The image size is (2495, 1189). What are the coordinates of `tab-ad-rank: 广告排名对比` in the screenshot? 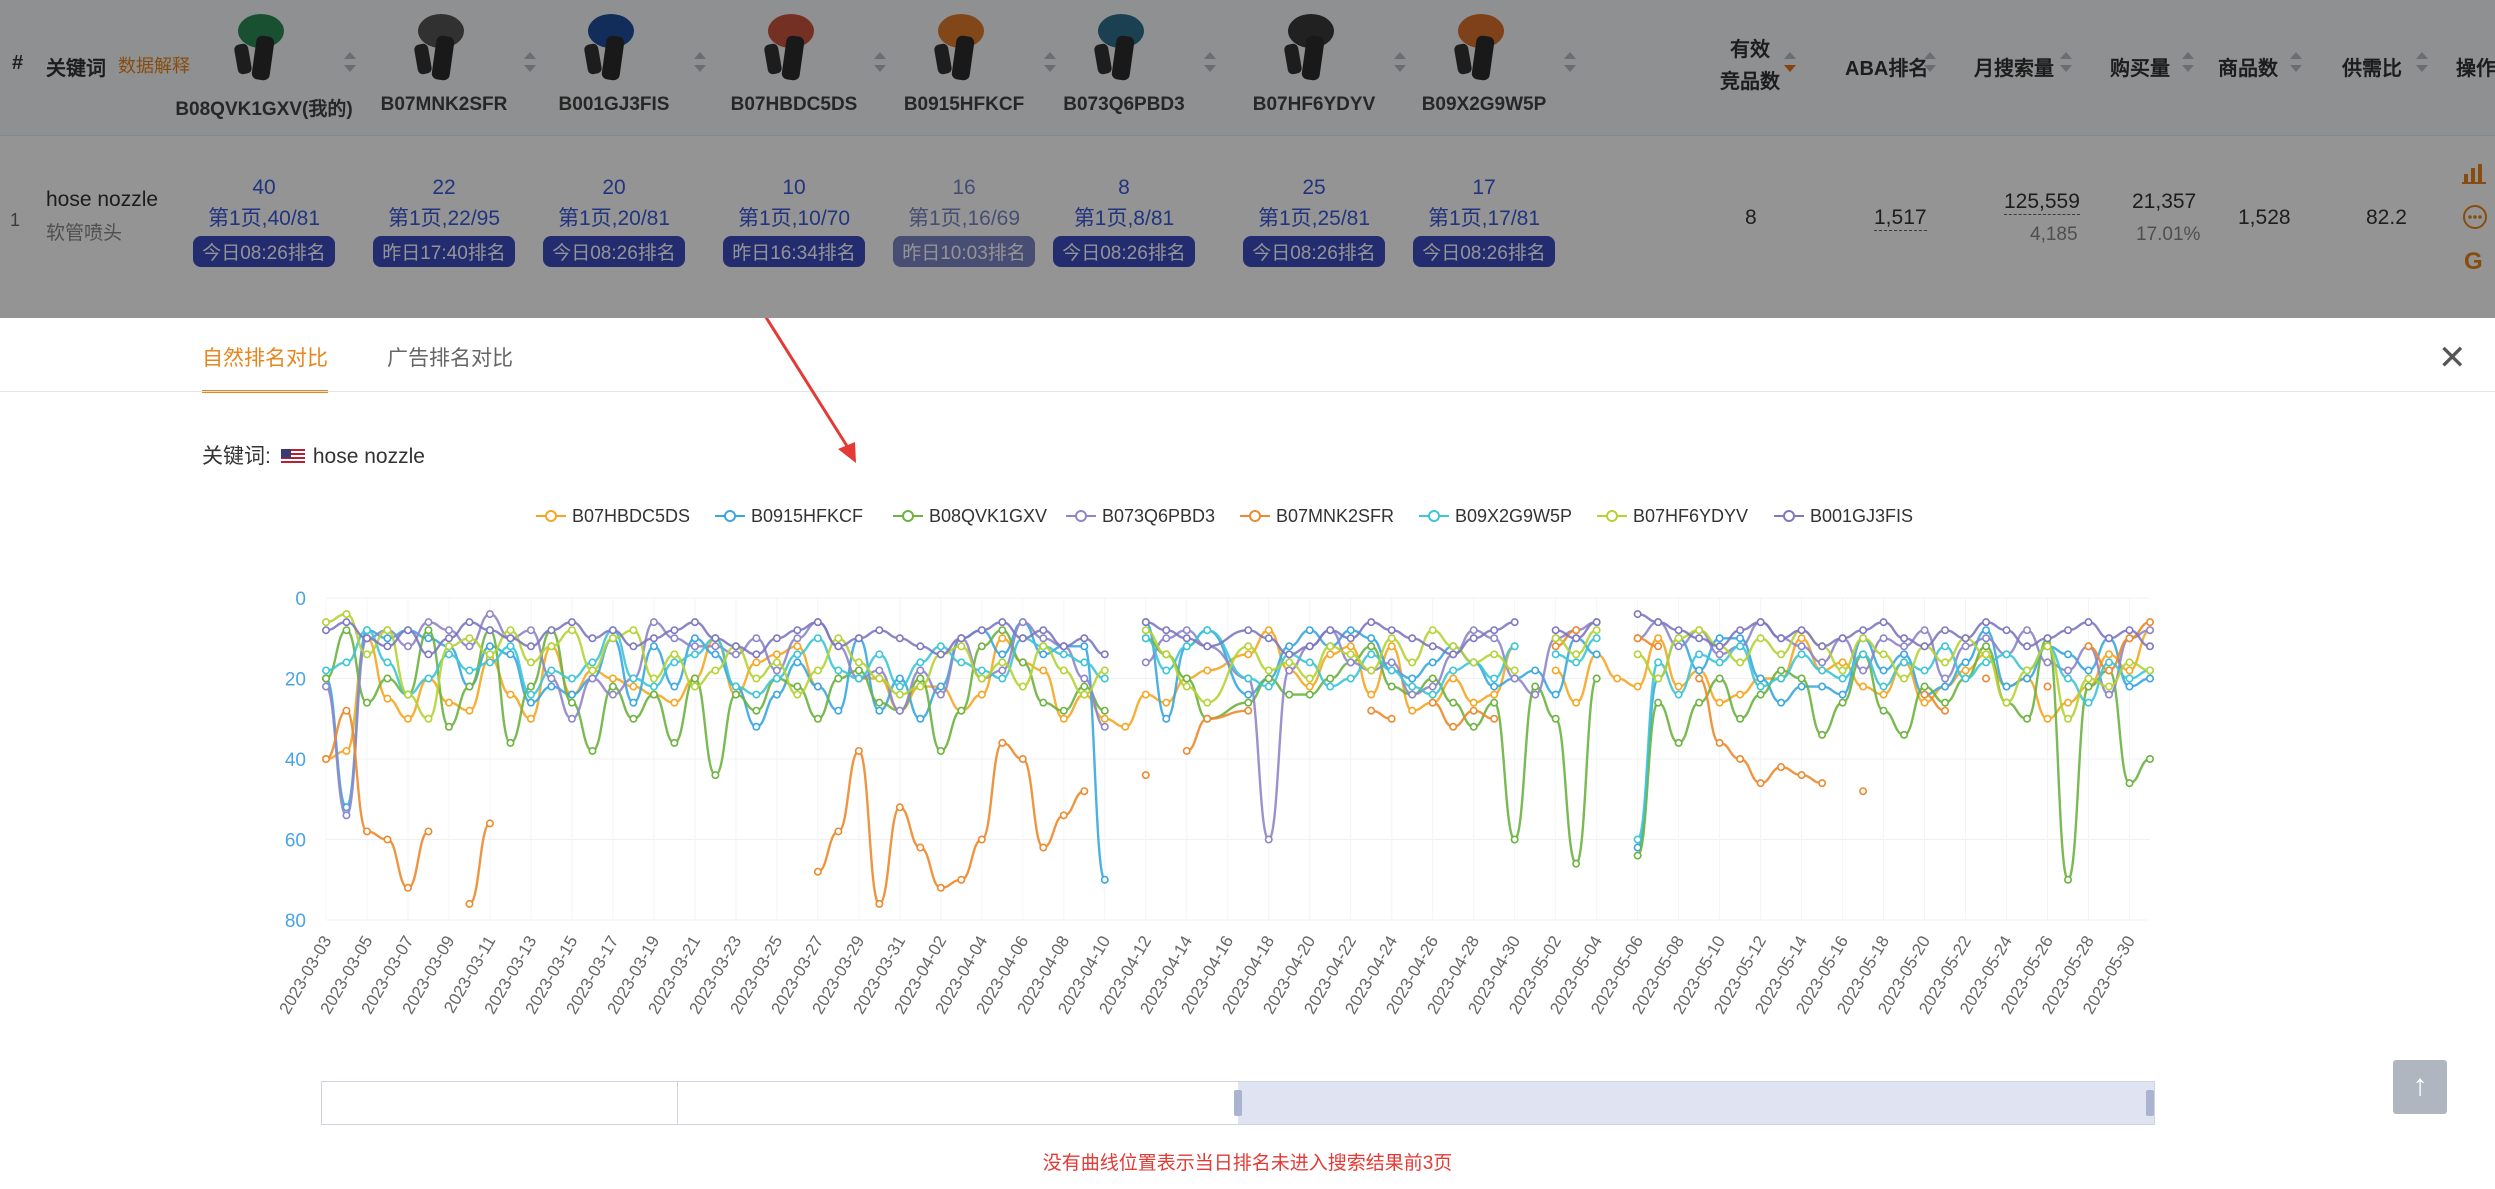 It's located at (450, 358).